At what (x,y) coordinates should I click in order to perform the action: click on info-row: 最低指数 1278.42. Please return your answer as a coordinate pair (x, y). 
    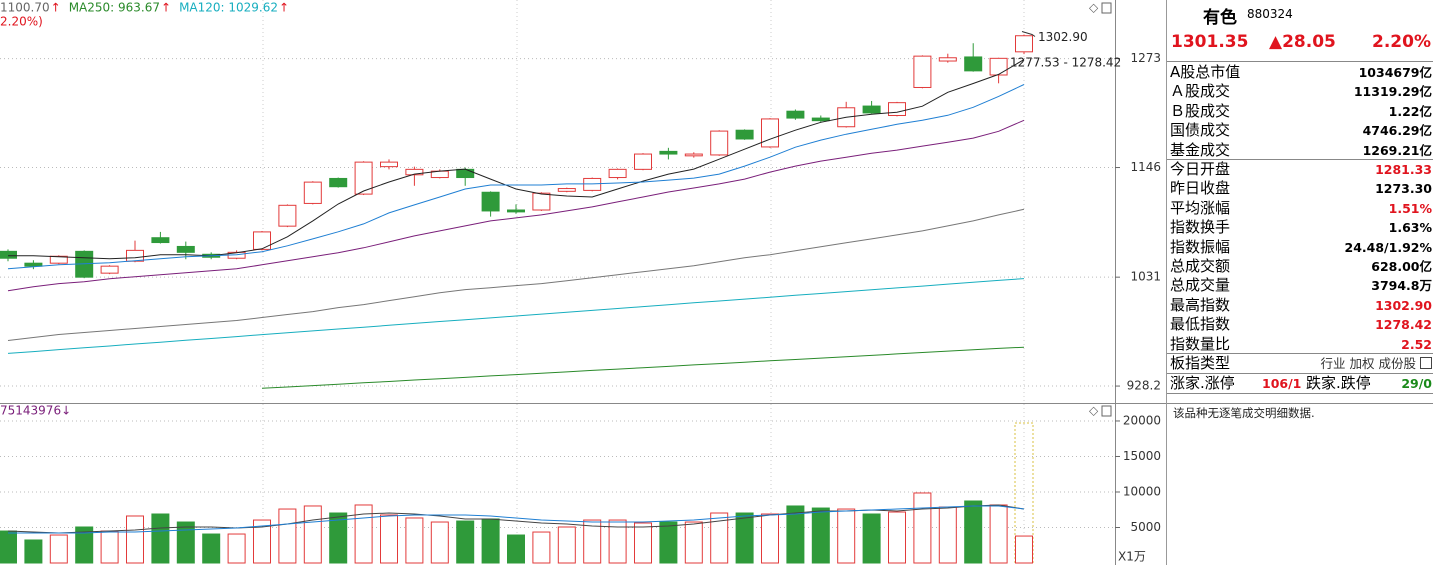
    Looking at the image, I should click on (1301, 324).